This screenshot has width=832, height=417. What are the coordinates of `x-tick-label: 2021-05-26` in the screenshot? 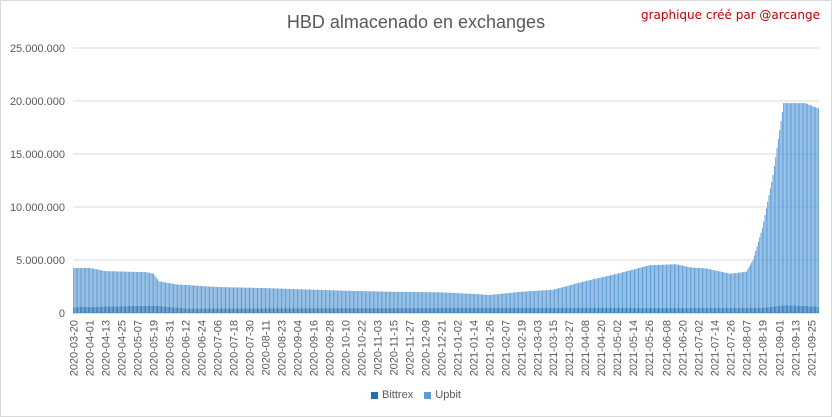 It's located at (650, 348).